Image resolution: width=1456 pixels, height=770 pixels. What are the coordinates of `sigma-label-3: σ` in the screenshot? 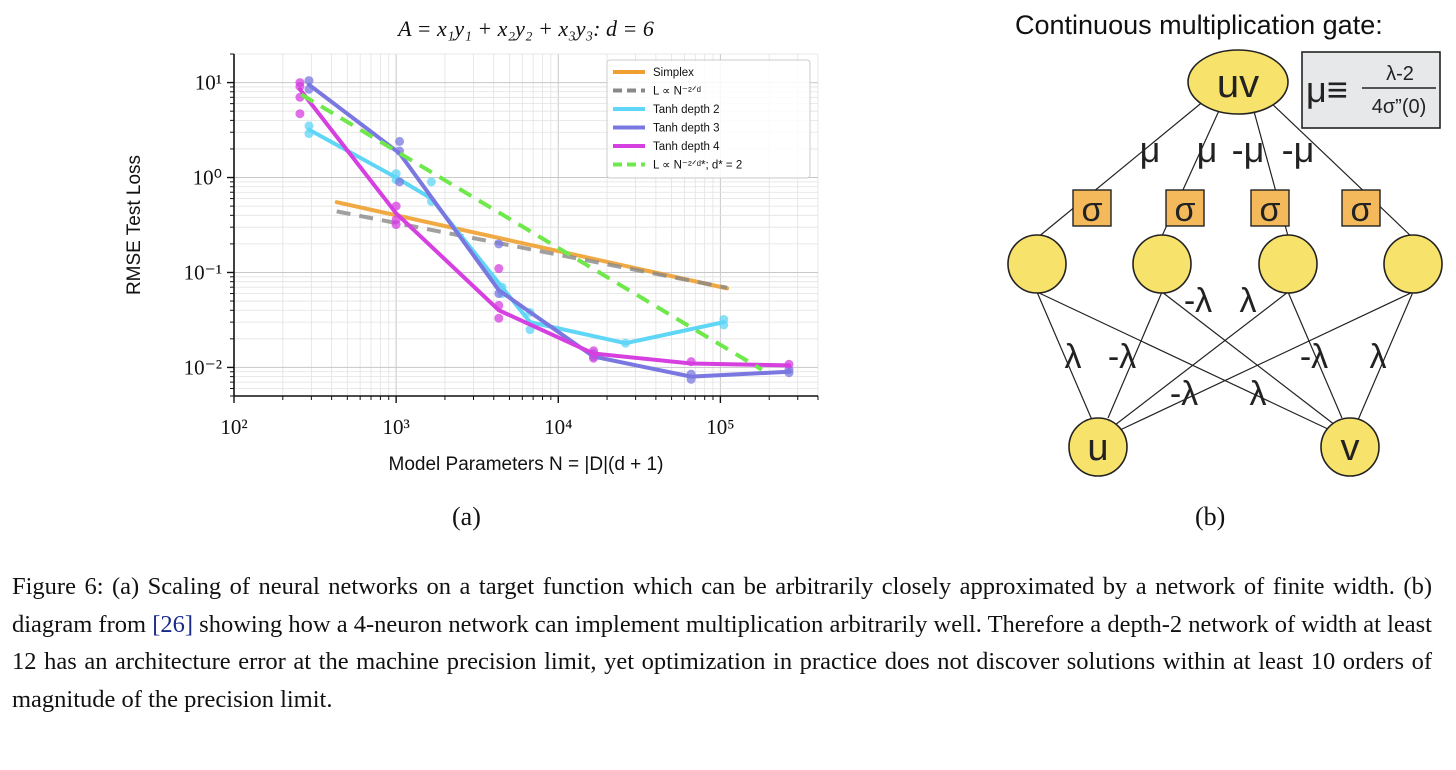 It's located at (1270, 210).